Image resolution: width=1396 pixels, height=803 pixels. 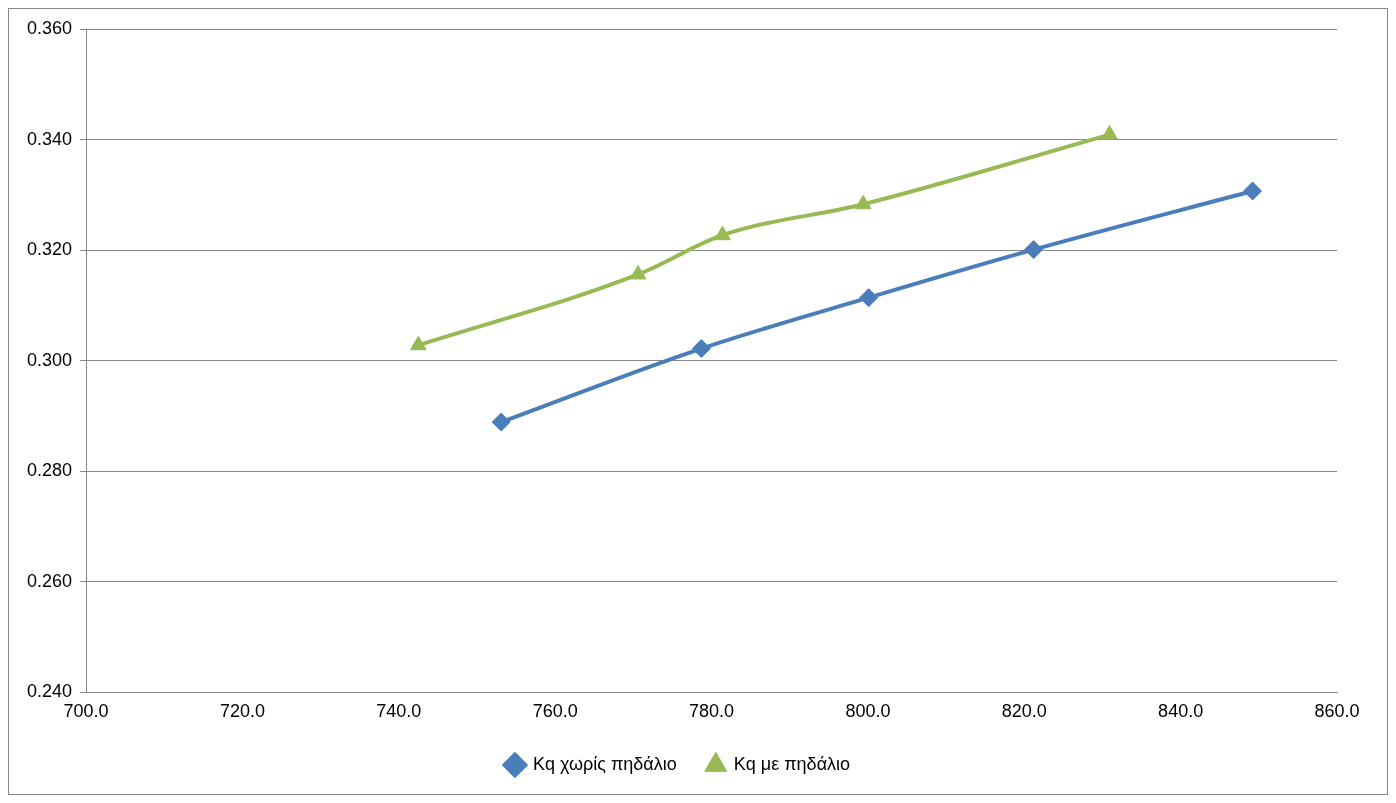 What do you see at coordinates (604, 763) in the screenshot?
I see `legend-label: Kq χωρίς πηδάλιο` at bounding box center [604, 763].